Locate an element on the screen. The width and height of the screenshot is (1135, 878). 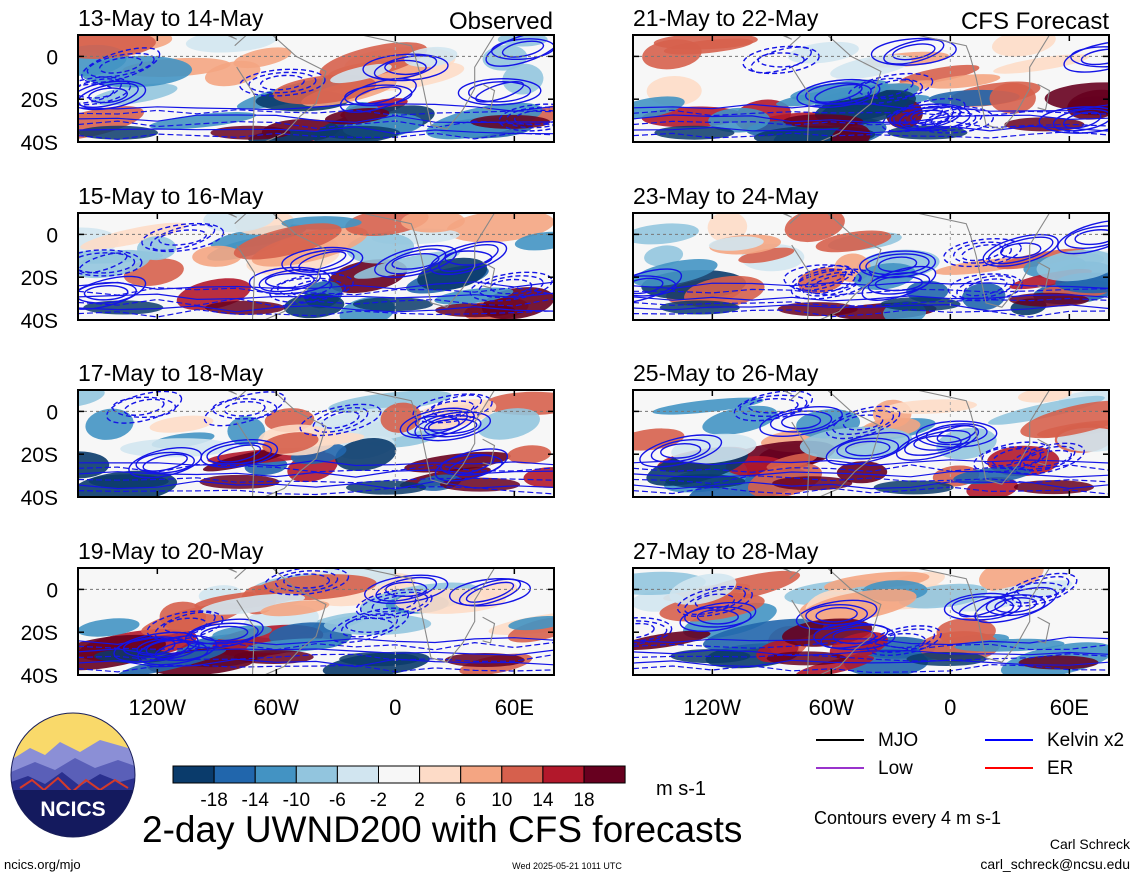
panel-5: 21-May to 22-May is located at coordinates (871, 74).